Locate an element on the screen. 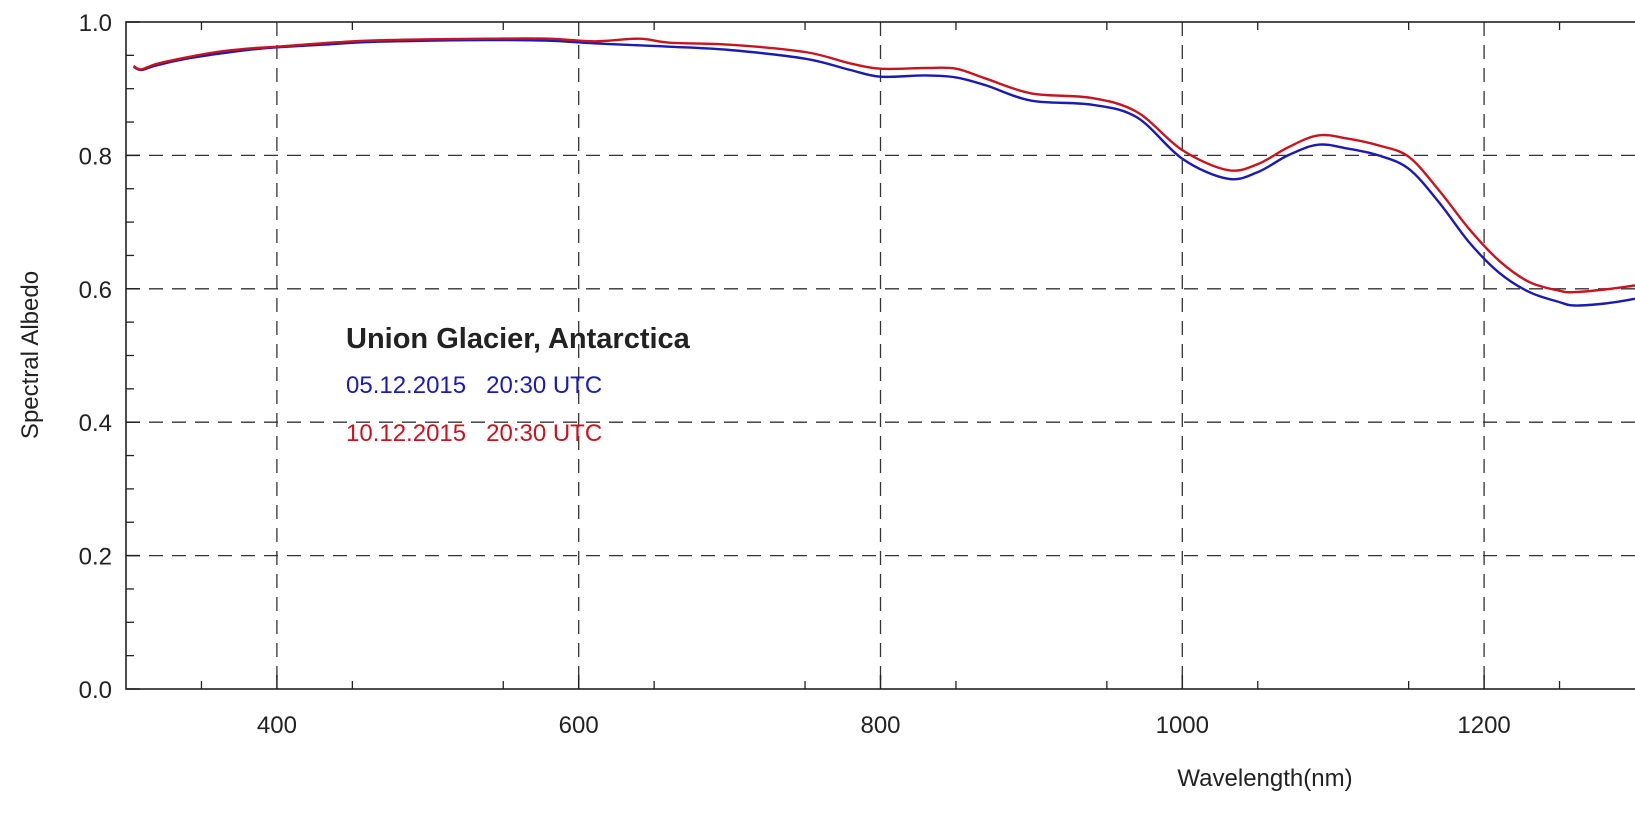  x-tick-labels: 400 600 800 1000 1200 is located at coordinates (884, 725).